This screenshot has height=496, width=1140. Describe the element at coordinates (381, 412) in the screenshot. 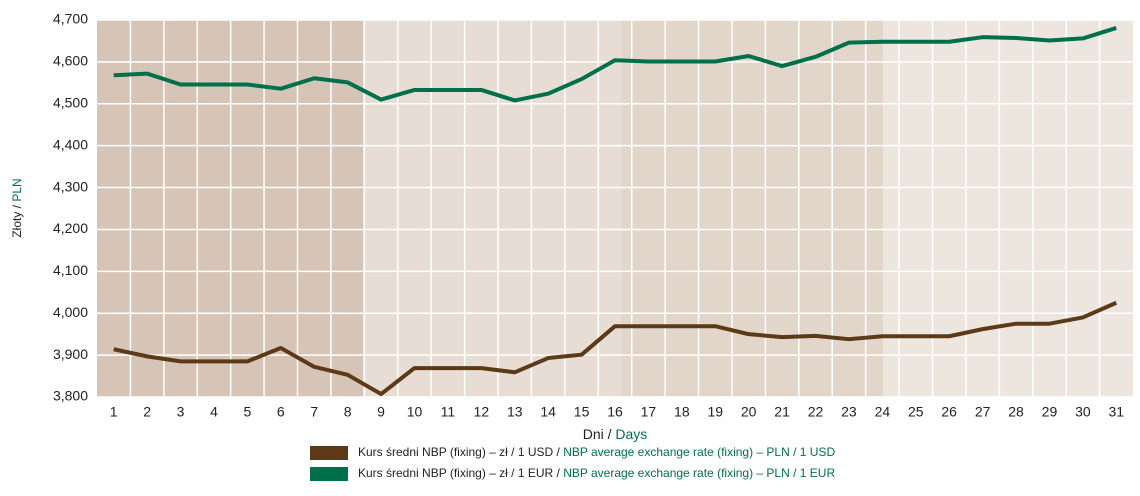

I see `x-tick-label: 9` at that location.